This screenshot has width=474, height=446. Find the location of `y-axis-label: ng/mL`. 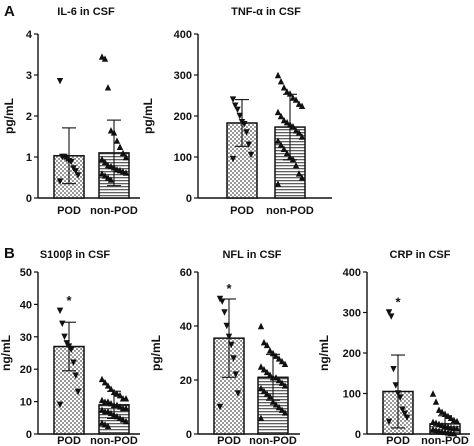

y-axis-label: ng/mL is located at coordinates (6, 353).